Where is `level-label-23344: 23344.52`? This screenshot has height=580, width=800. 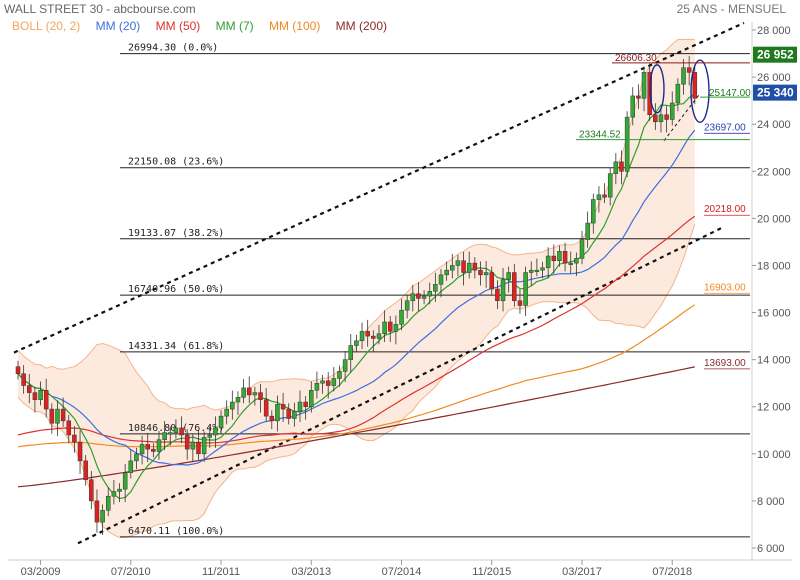
level-label-23344: 23344.52 is located at coordinates (600, 135).